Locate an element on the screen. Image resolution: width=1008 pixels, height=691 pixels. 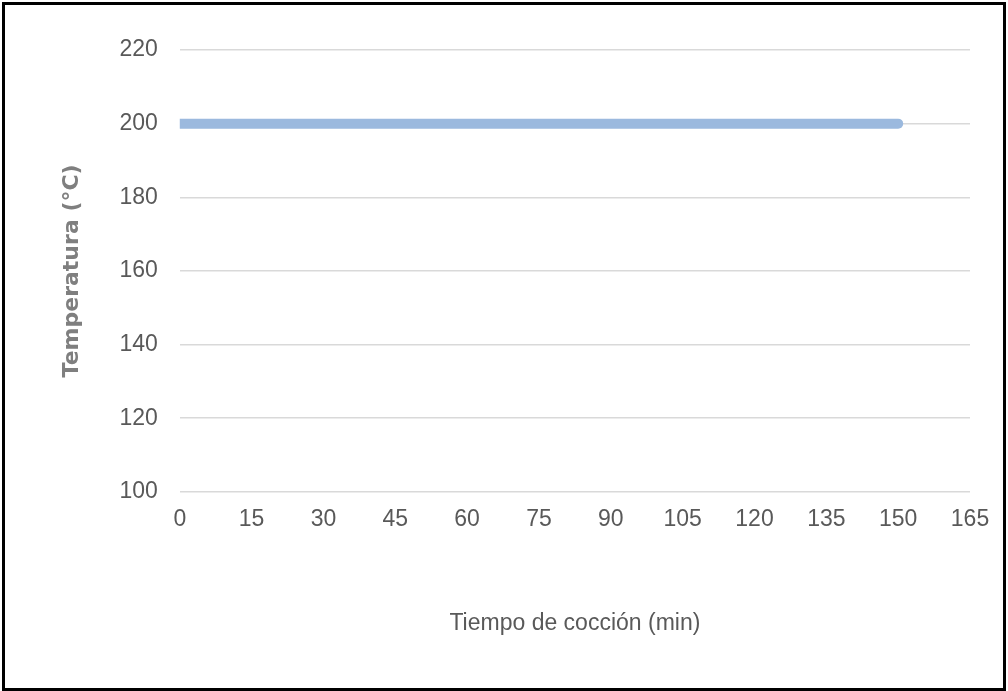
x-tick-label: 0 is located at coordinates (180, 517).